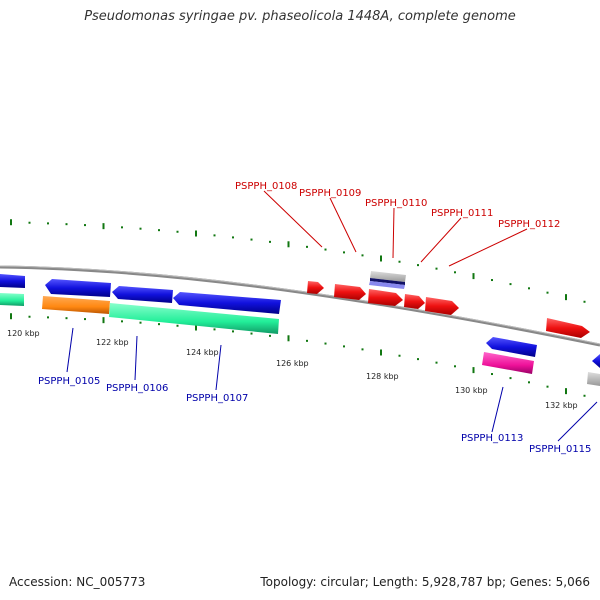 This screenshot has width=600, height=600. Describe the element at coordinates (395, 228) in the screenshot. I see `forward-leader-lines` at that location.